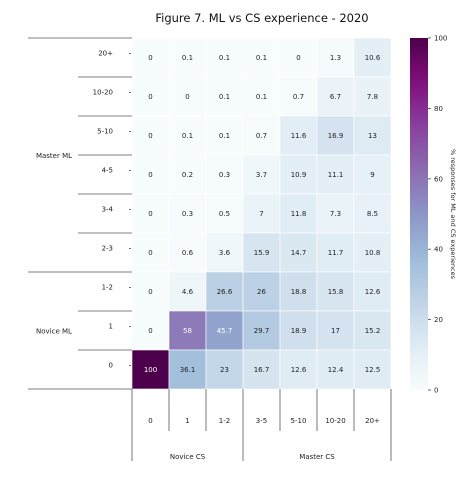 The height and width of the screenshot is (484, 474). I want to click on cell-value-label: 13, so click(372, 136).